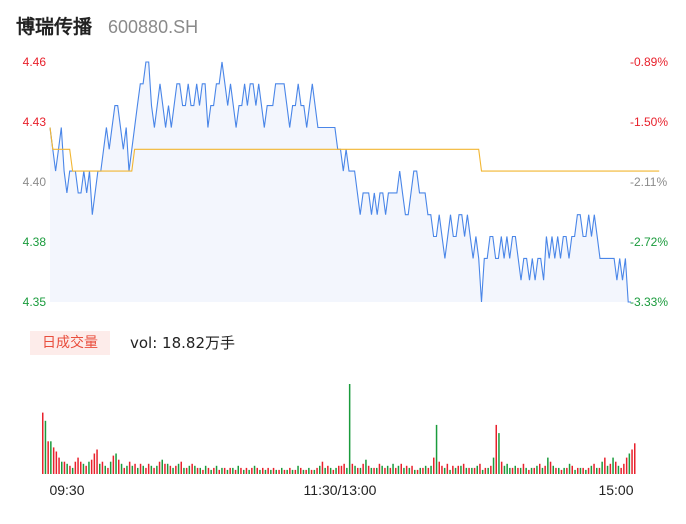 This screenshot has height=524, width=686. Describe the element at coordinates (340, 490) in the screenshot. I see `time-tick-label: 11:30/13:00` at that location.